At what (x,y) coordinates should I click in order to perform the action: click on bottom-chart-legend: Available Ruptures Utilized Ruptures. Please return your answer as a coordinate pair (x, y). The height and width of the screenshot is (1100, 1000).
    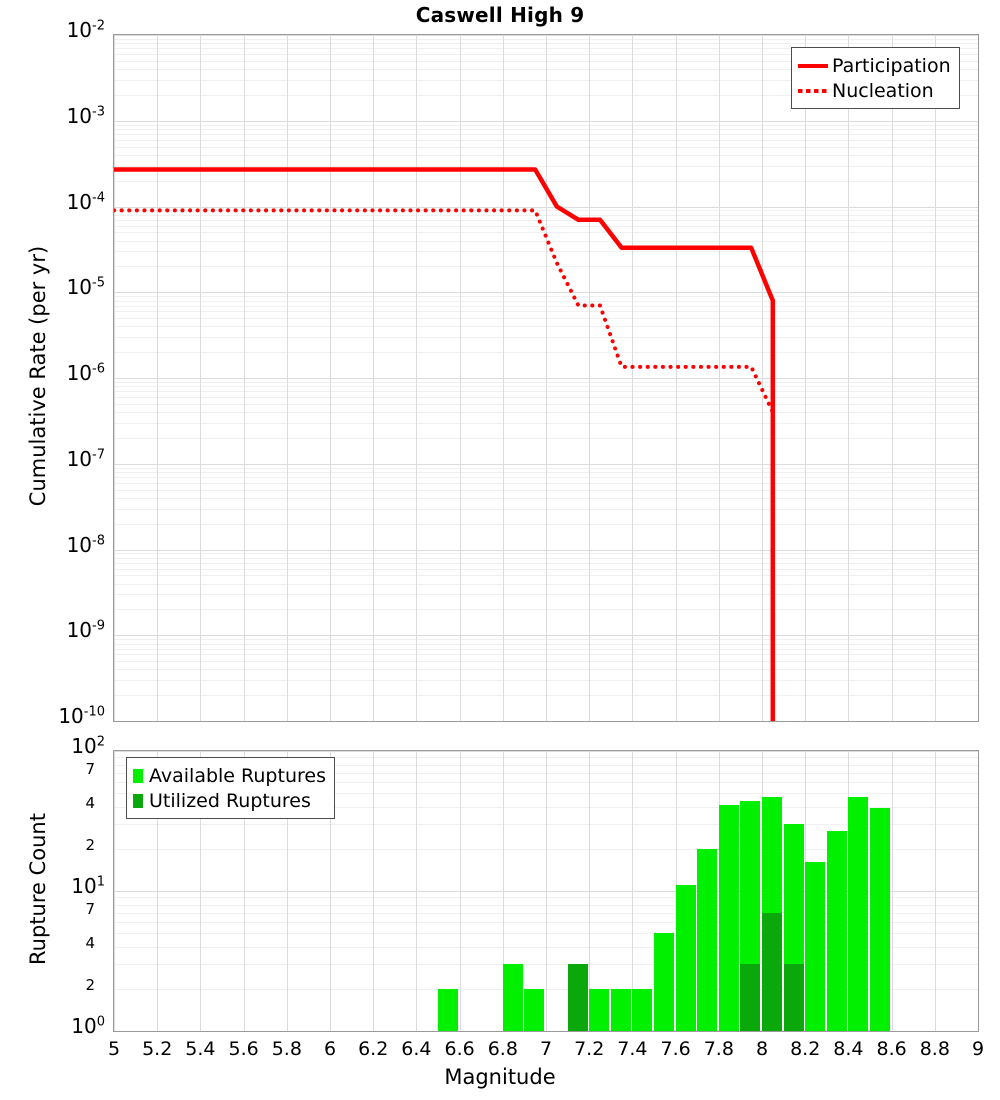
    Looking at the image, I should click on (230, 788).